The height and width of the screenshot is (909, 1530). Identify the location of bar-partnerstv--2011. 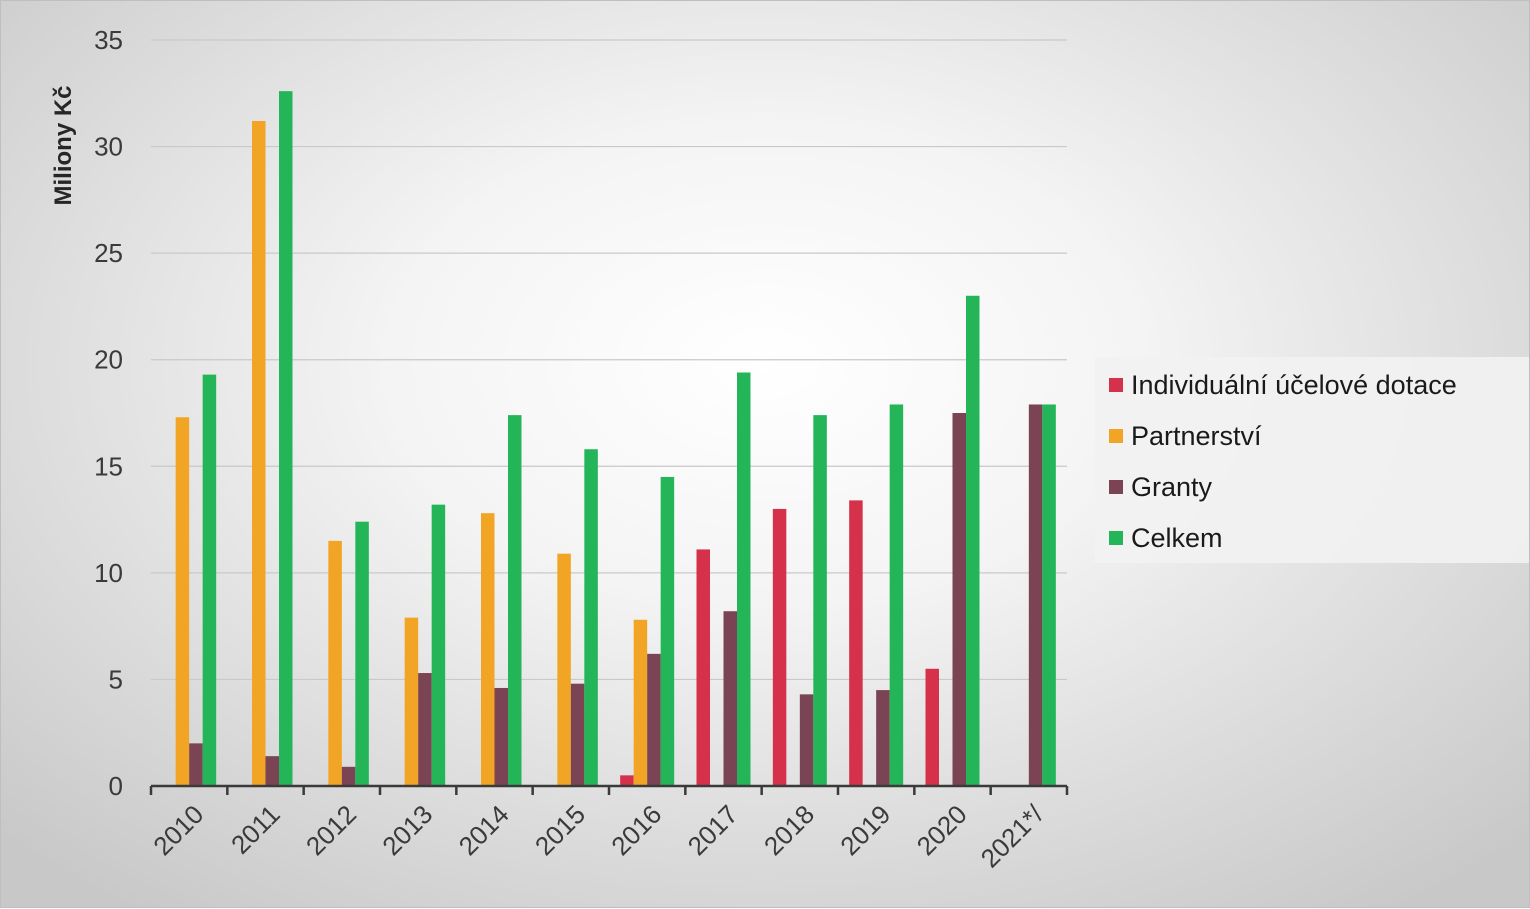
(259, 453).